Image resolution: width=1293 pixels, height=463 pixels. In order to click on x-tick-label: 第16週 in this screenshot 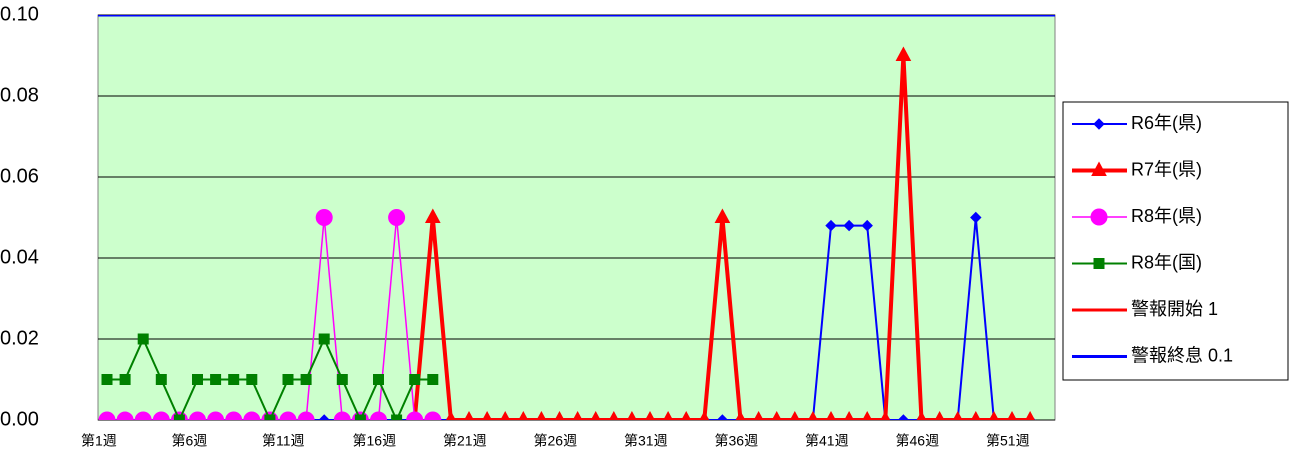, I will do `click(375, 441)`.